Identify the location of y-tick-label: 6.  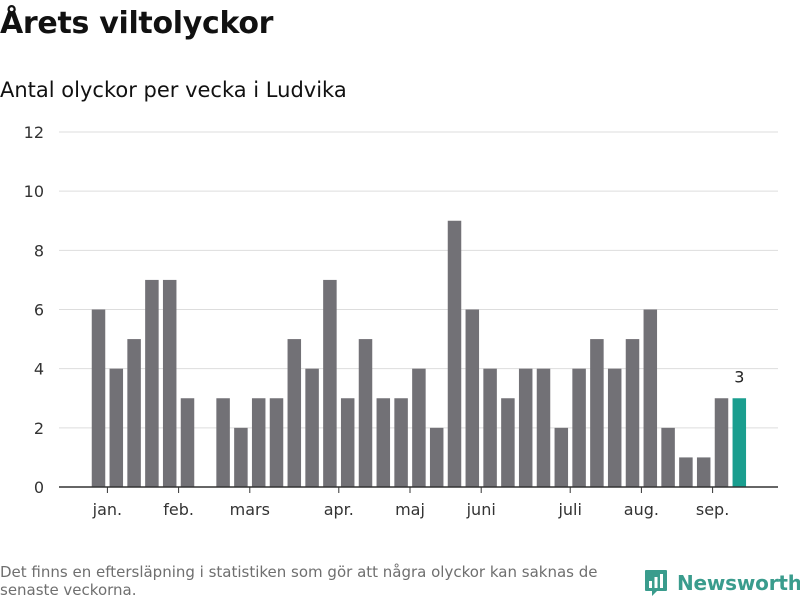
(39, 310).